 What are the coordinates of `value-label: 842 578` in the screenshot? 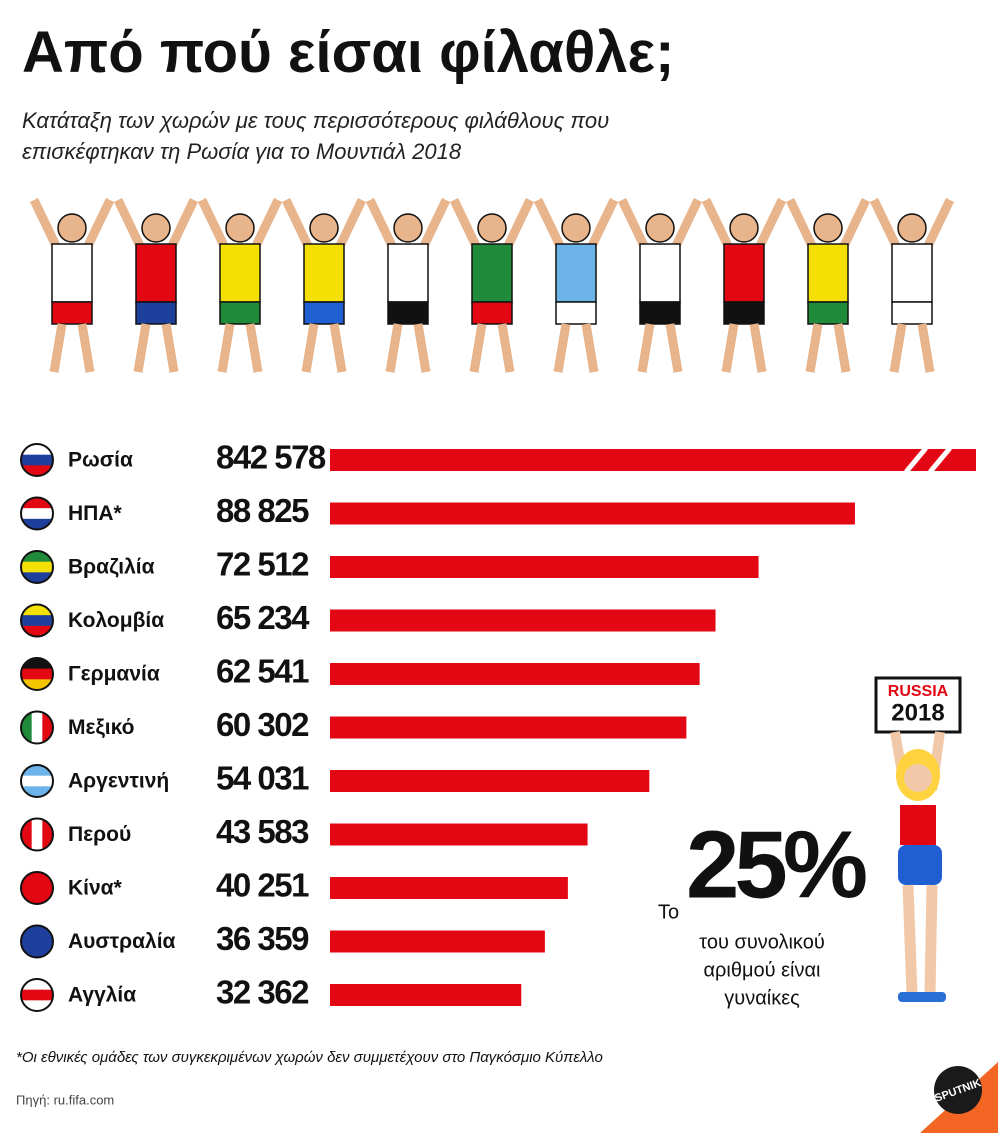 It's located at (271, 457).